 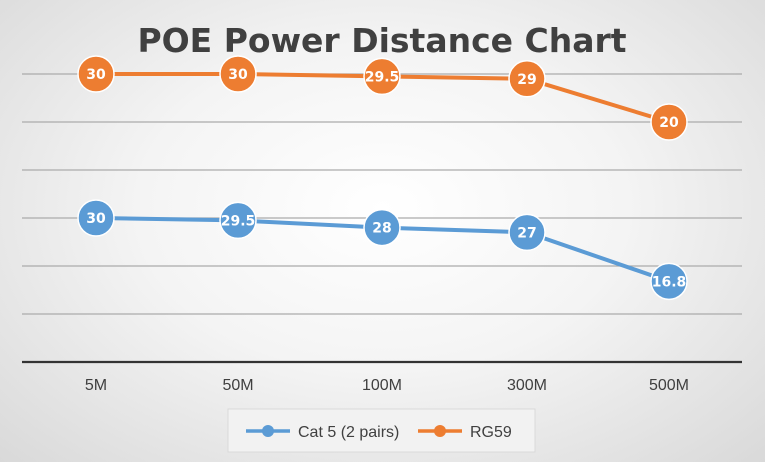 What do you see at coordinates (348, 432) in the screenshot?
I see `legend-label: Cat 5 (2 pairs)` at bounding box center [348, 432].